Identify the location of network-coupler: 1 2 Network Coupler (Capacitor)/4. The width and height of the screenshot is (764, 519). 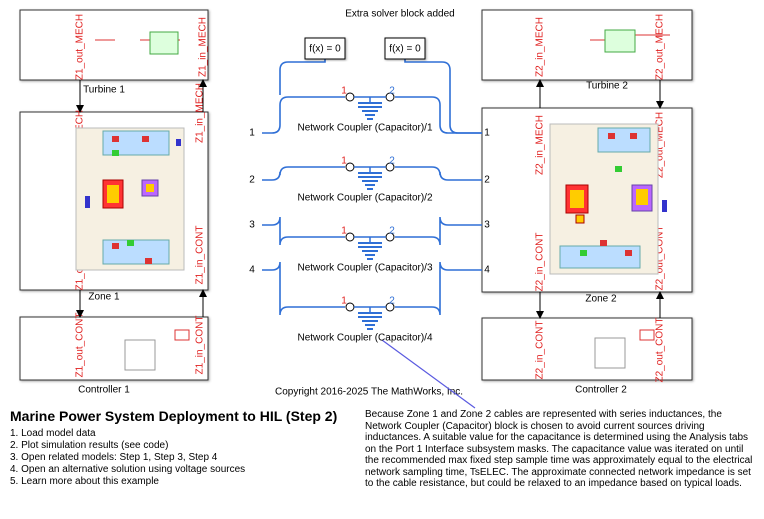
(364, 320).